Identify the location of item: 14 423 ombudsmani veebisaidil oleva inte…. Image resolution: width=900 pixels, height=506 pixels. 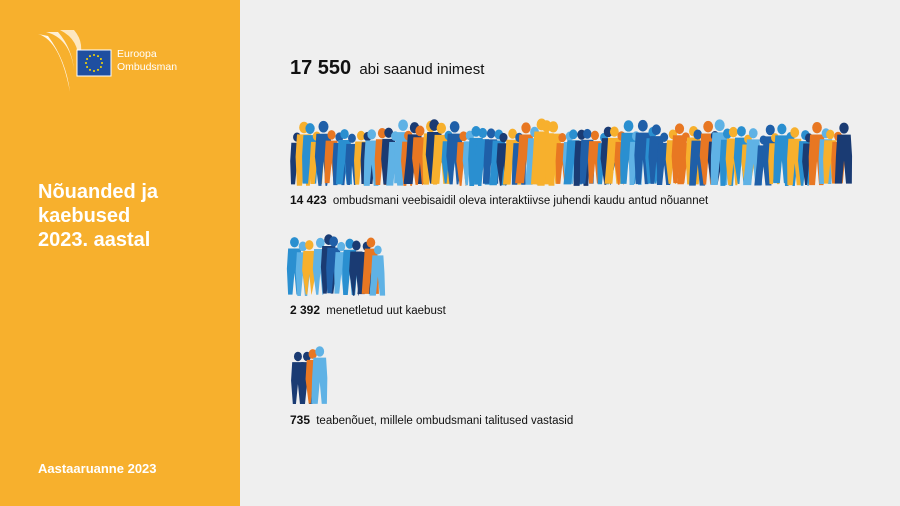
(499, 200).